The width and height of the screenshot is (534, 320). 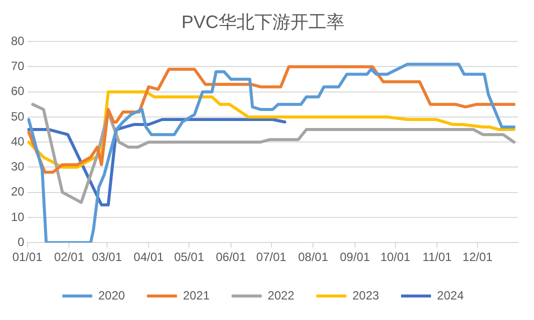 What do you see at coordinates (196, 295) in the screenshot?
I see `legend-label: 2021` at bounding box center [196, 295].